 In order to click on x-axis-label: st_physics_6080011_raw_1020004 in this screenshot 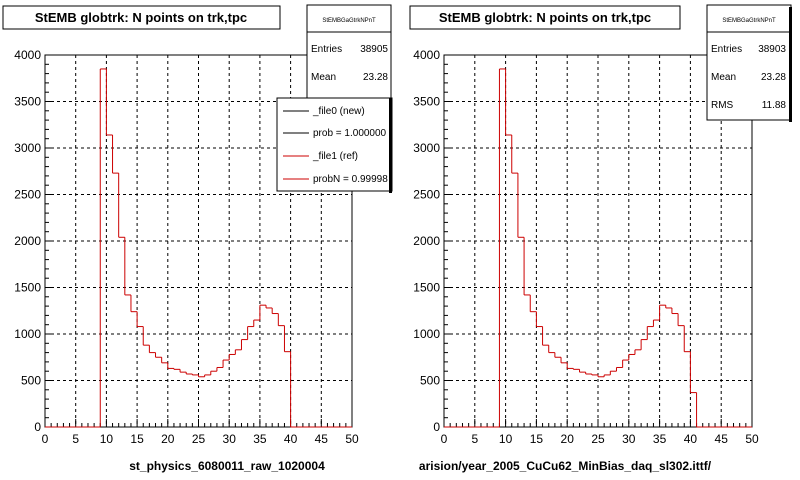, I will do `click(227, 466)`.